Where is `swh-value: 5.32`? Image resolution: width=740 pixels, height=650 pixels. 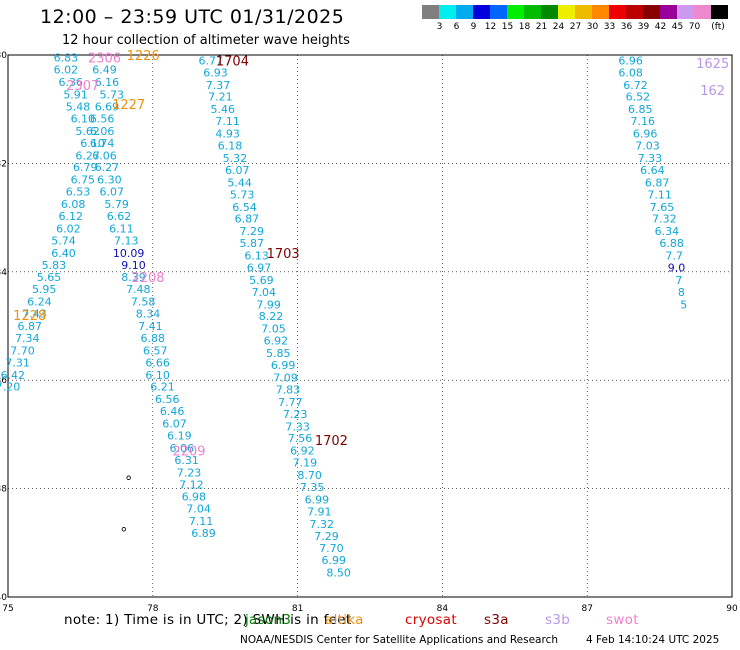
swh-value: 5.32 is located at coordinates (235, 158).